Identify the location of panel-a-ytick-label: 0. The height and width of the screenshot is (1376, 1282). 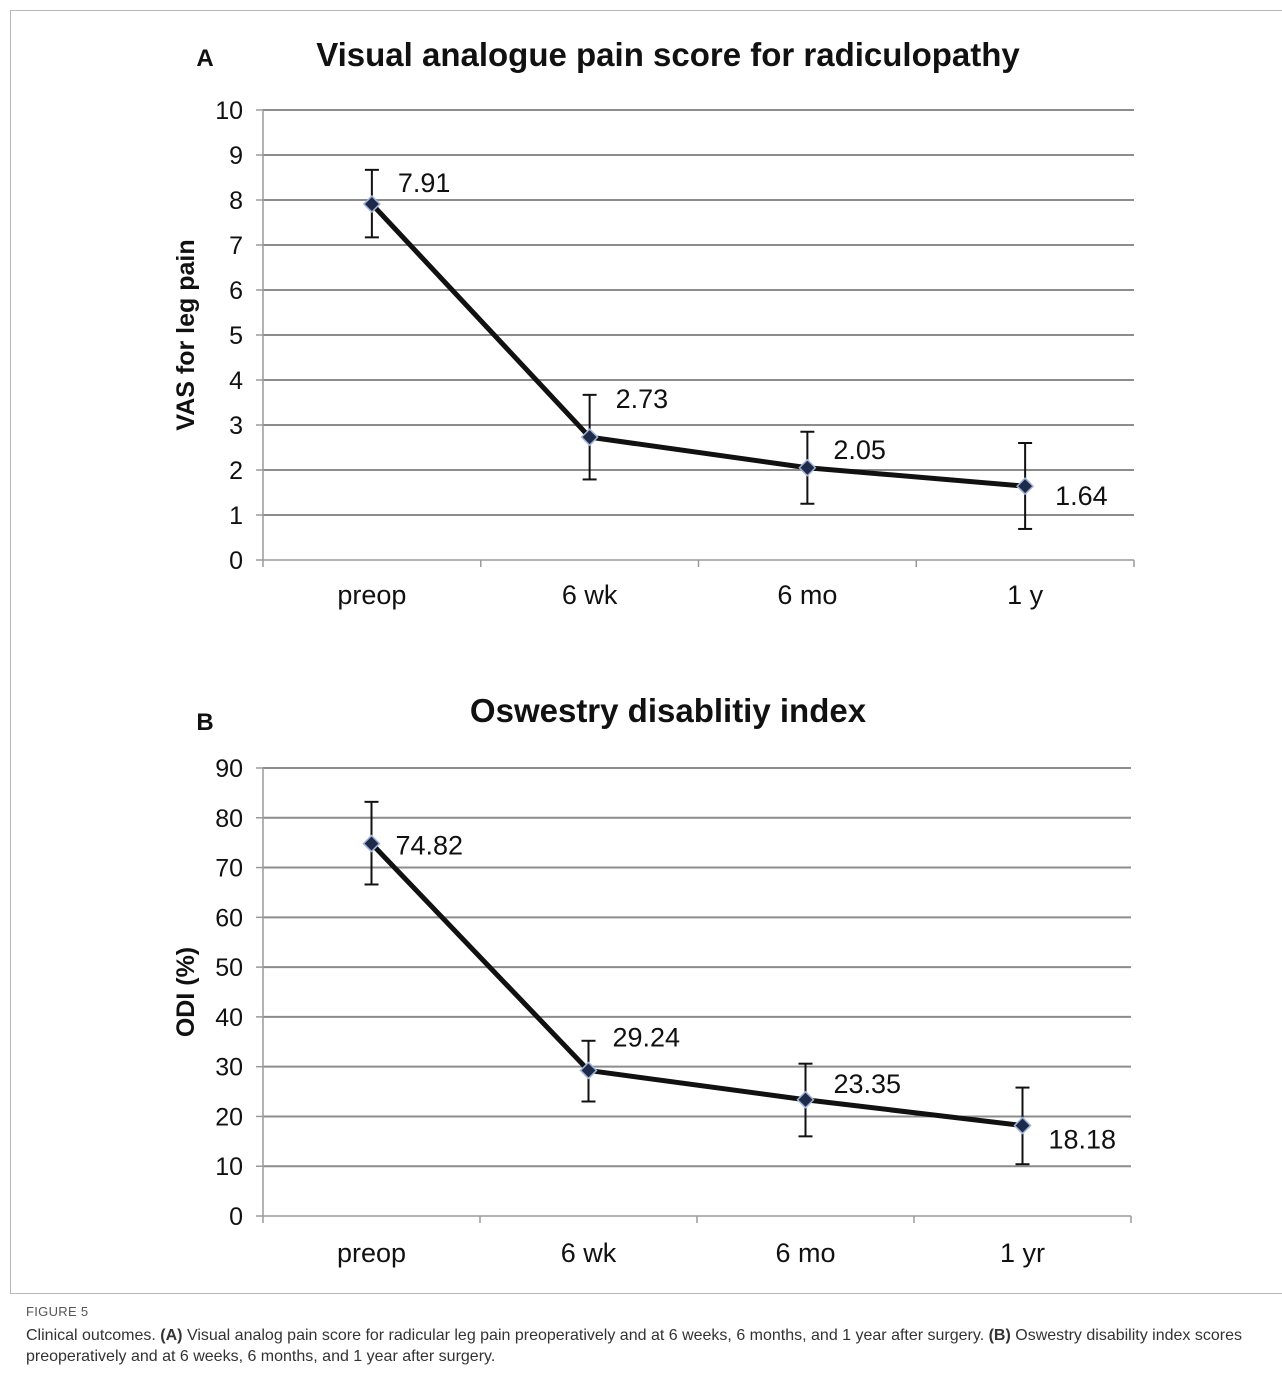
(236, 561).